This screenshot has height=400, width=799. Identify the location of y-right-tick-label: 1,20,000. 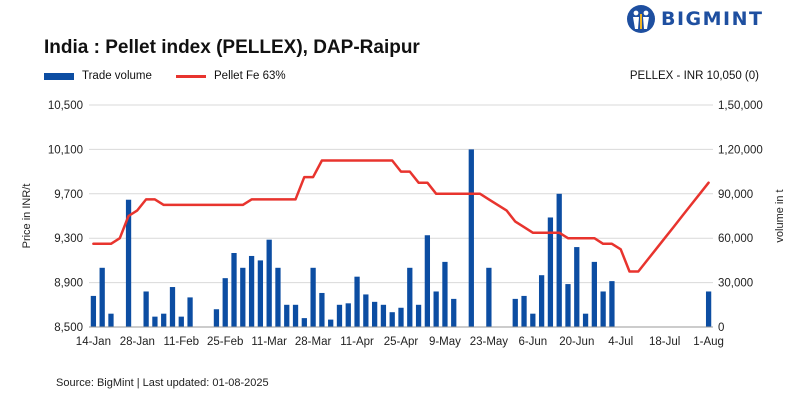
(740, 150).